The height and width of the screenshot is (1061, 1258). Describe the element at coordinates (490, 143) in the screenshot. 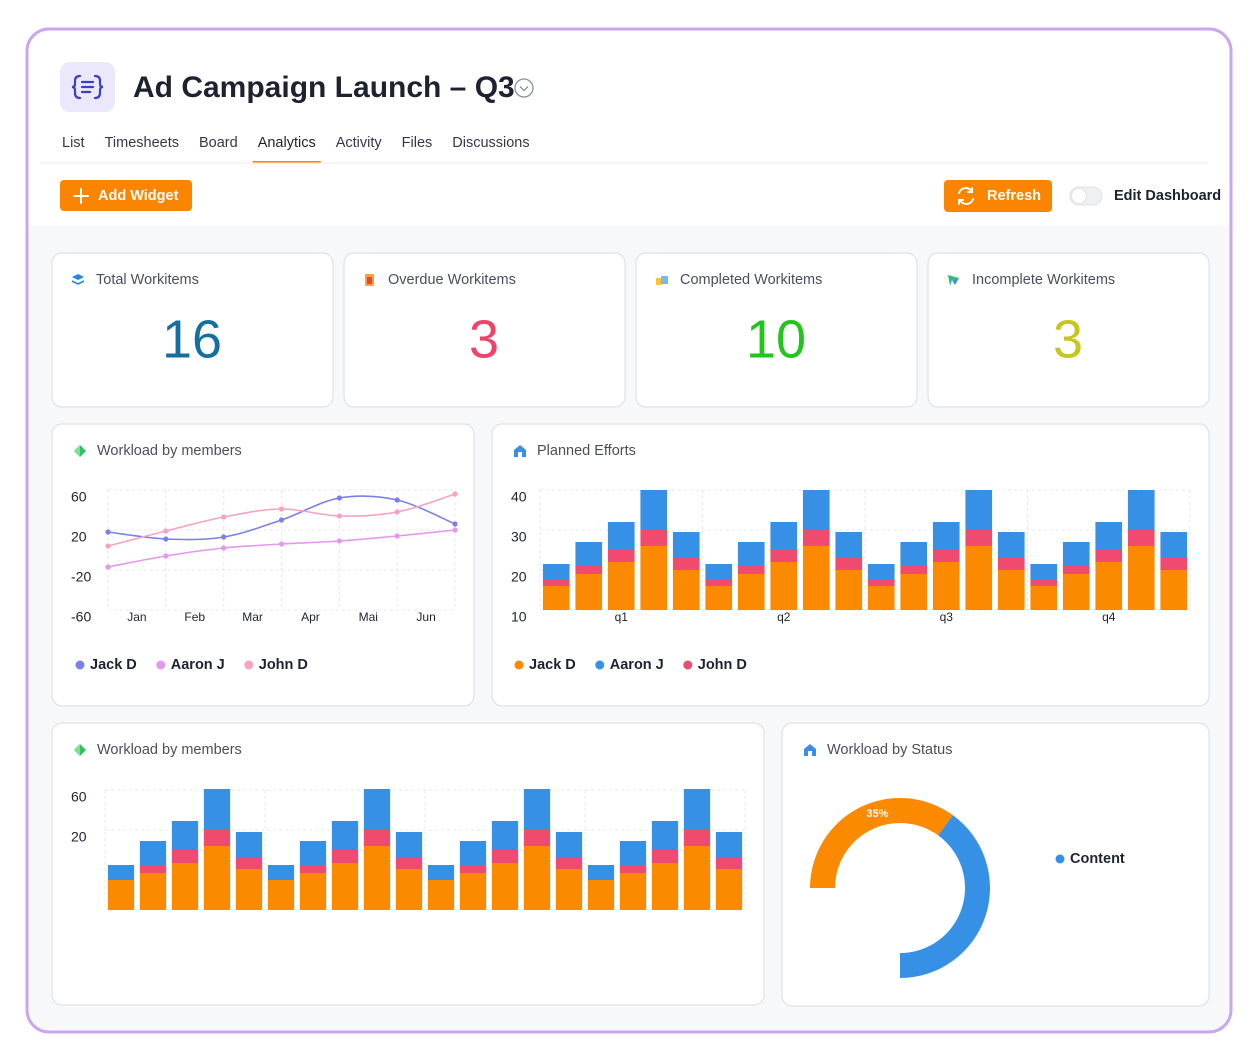

I see `tab: Discussions` at that location.